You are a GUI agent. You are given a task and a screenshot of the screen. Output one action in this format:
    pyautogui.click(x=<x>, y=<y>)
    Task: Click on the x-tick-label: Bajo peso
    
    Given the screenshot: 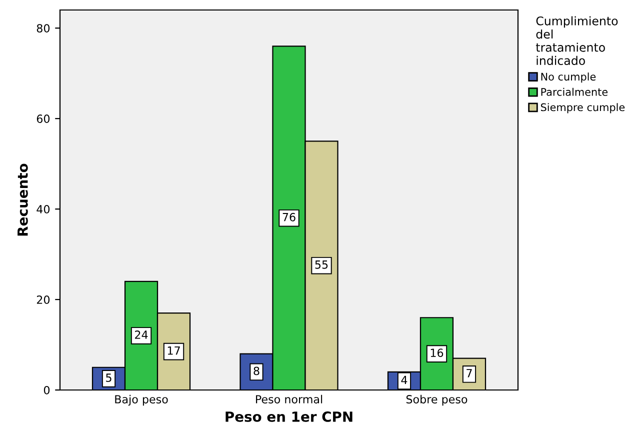 What is the action you would take?
    pyautogui.click(x=141, y=400)
    